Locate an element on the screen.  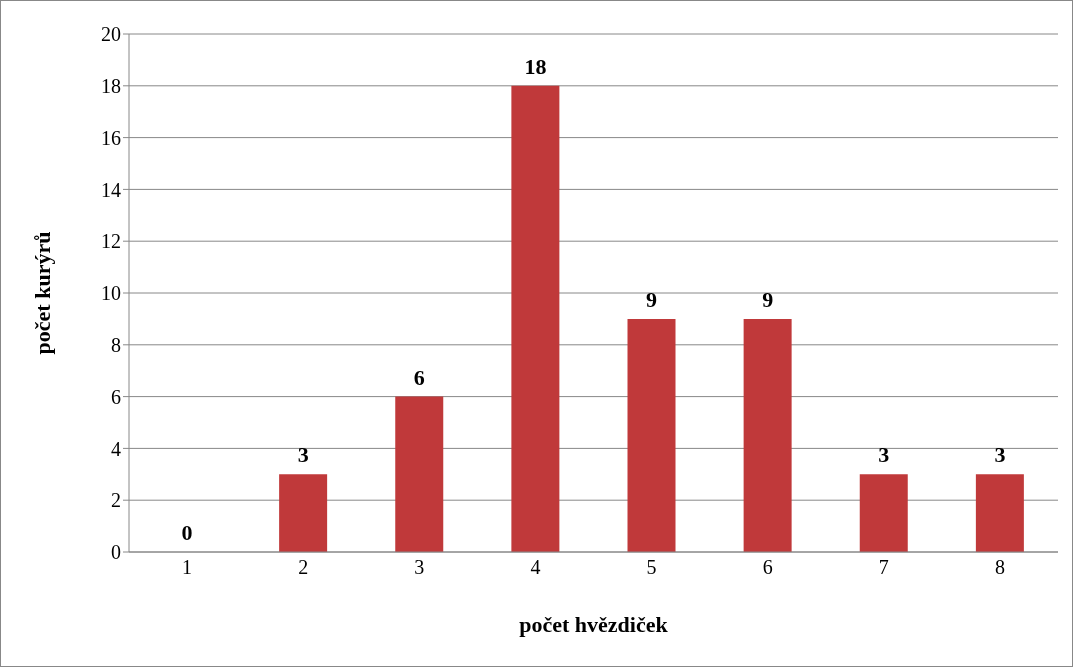
x-tick-label: 7 is located at coordinates (883, 567).